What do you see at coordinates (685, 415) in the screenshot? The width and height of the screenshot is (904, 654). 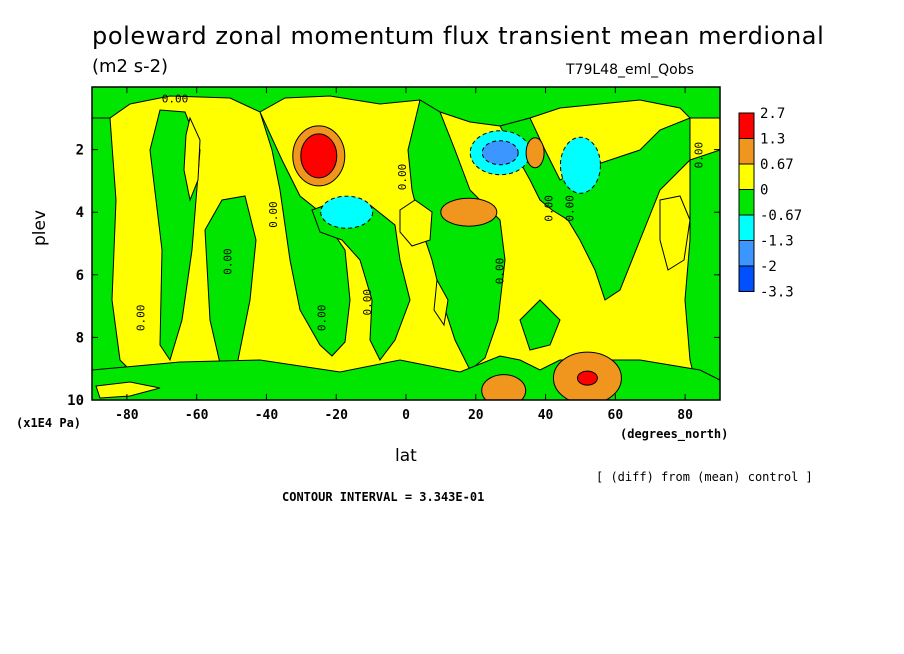 I see `x-tick-label: 80` at bounding box center [685, 415].